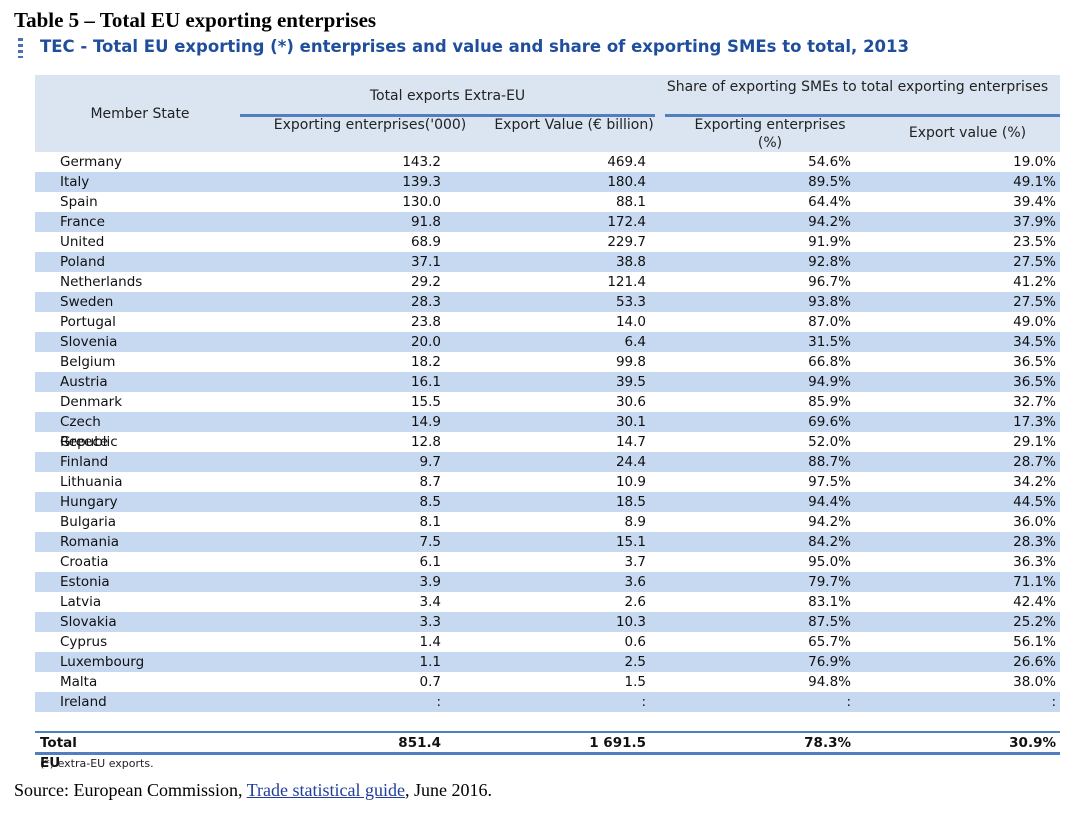 This screenshot has height=814, width=1078. What do you see at coordinates (1034, 282) in the screenshot?
I see `cell: 41.2%` at bounding box center [1034, 282].